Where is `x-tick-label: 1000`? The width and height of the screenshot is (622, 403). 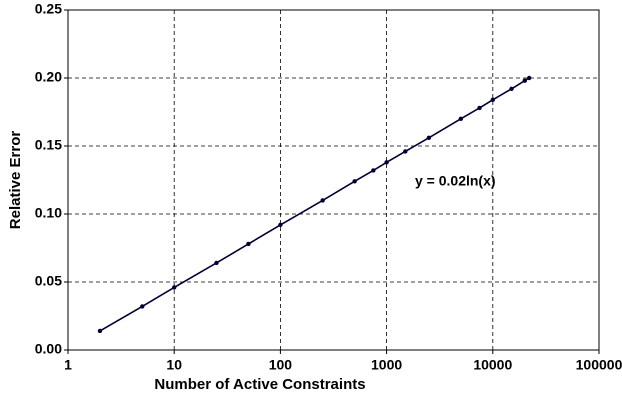 x-tick-label: 1000 is located at coordinates (386, 365).